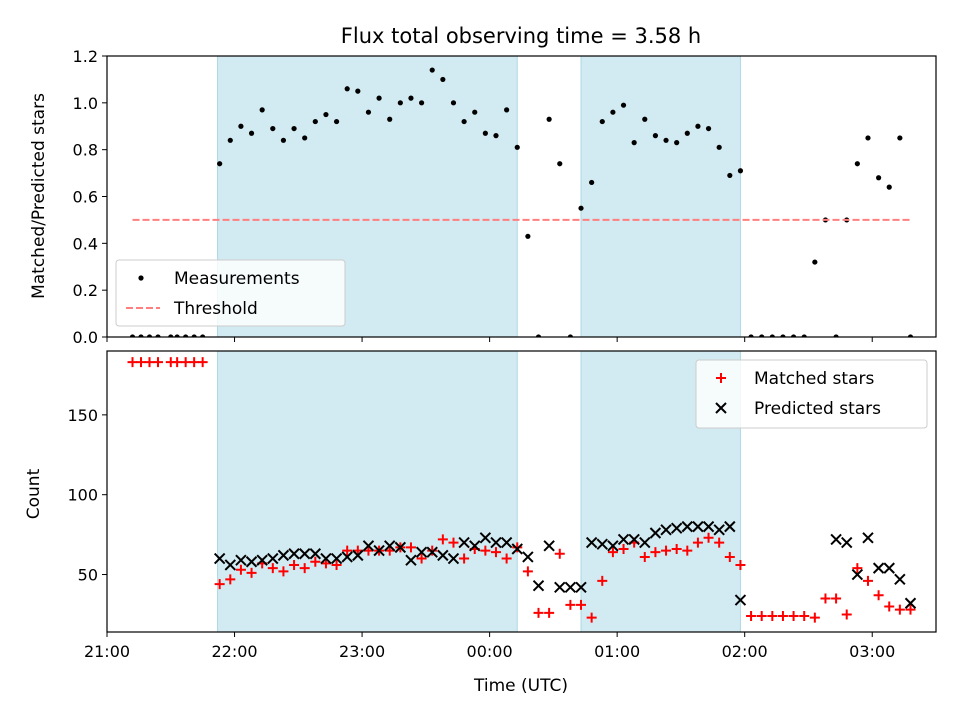 This screenshot has width=960, height=724. What do you see at coordinates (215, 309) in the screenshot?
I see `legend-label: Threshold` at bounding box center [215, 309].